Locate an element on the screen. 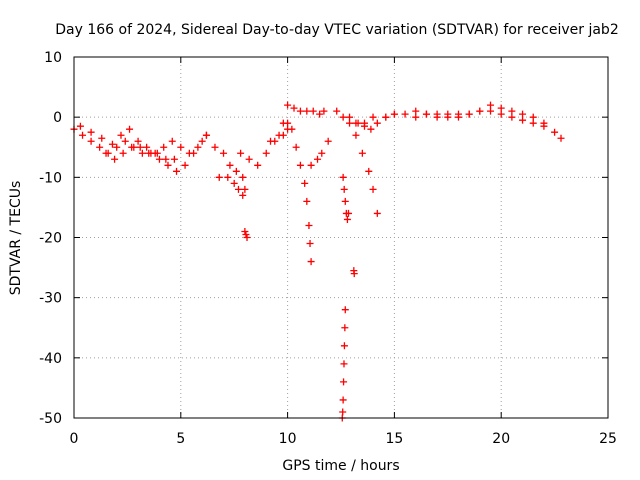  y-tick-label: 10 is located at coordinates (53, 58).